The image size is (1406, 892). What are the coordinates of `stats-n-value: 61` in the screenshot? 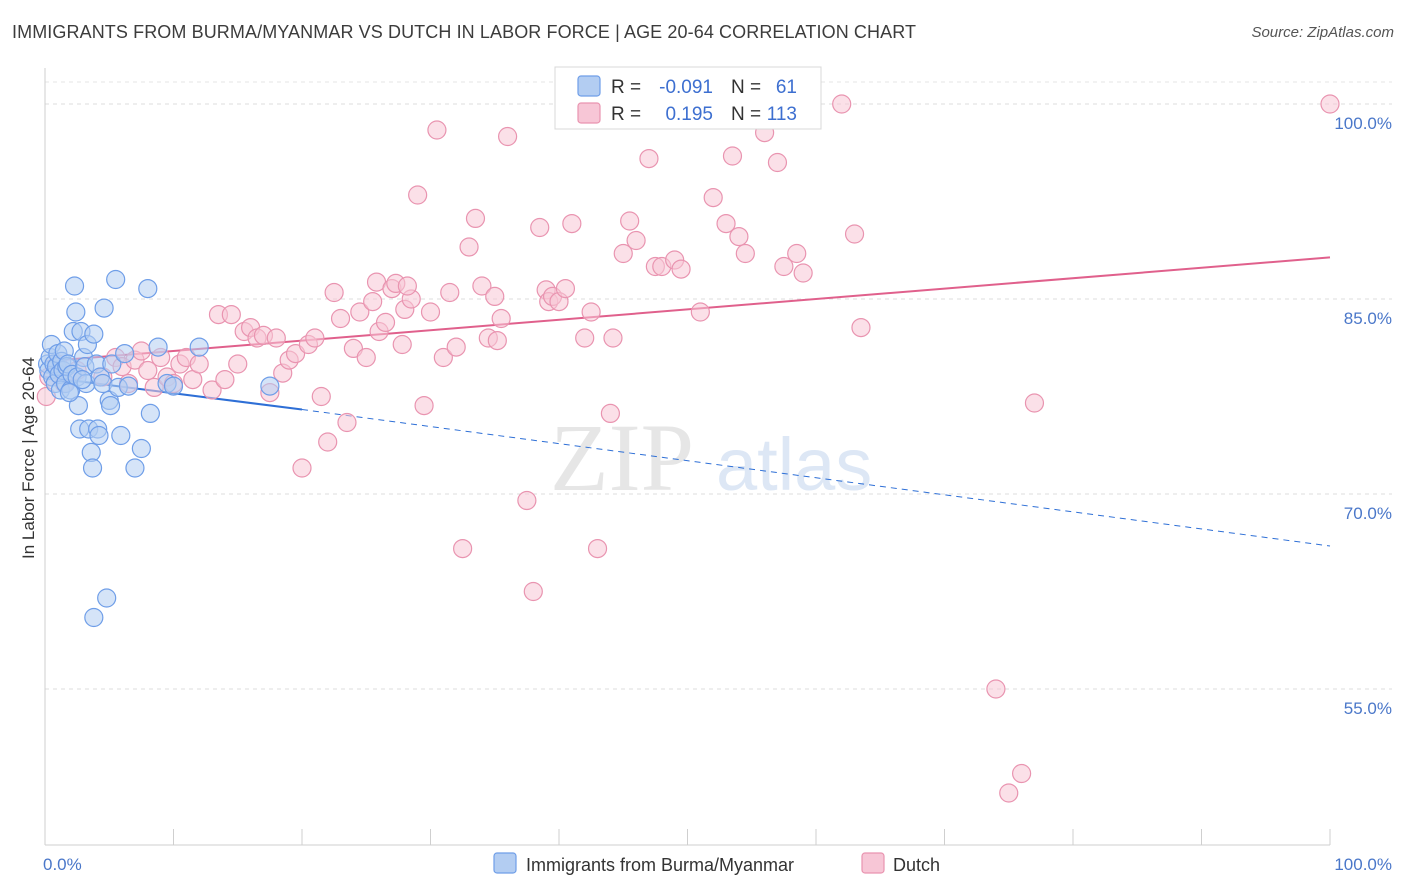 It's located at (786, 87).